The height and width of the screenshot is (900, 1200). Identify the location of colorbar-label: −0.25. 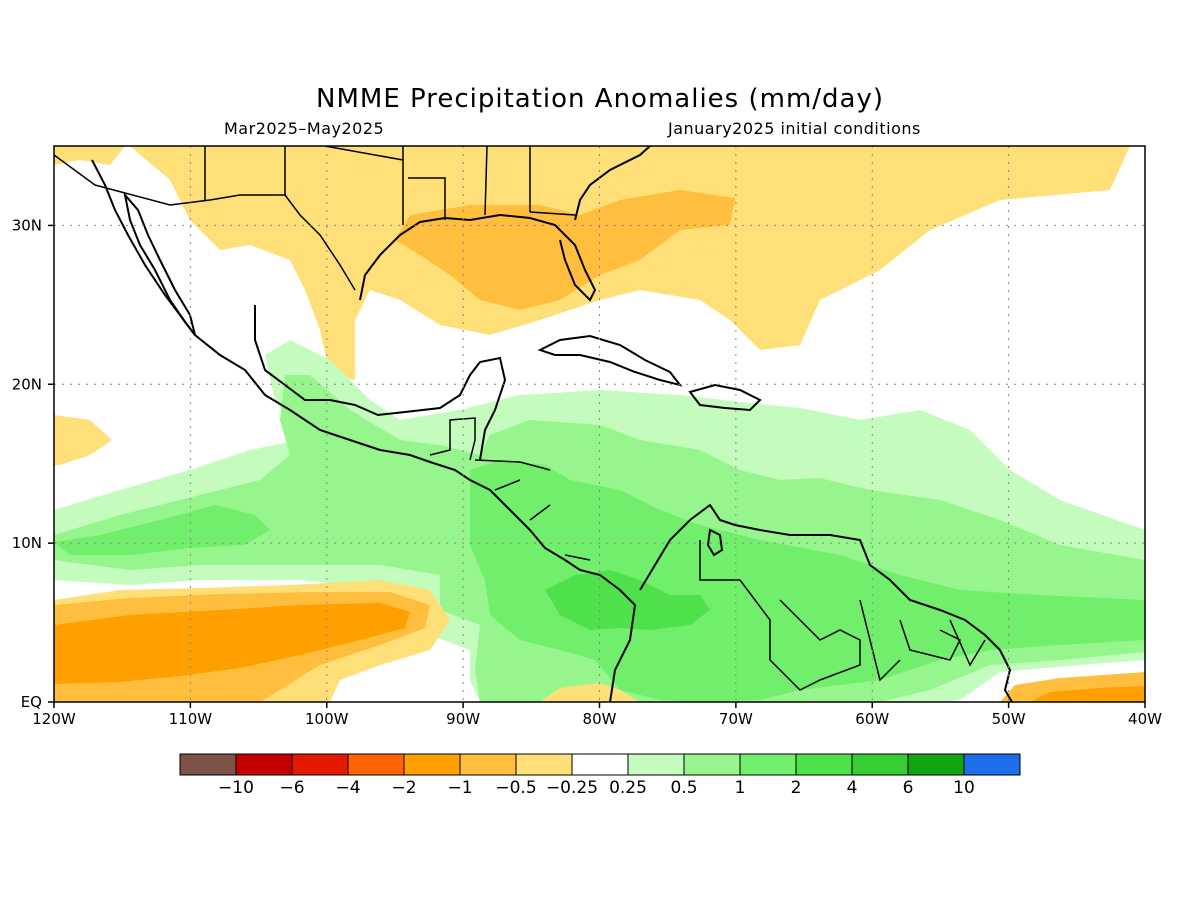
(572, 788).